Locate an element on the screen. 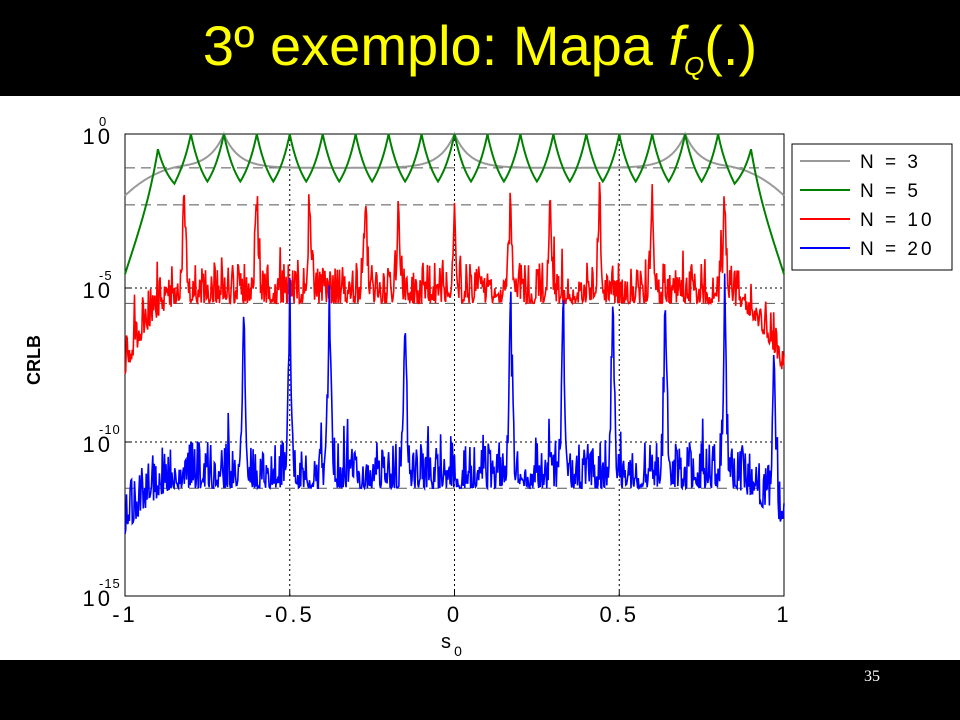 The image size is (960, 720). title-bar: 3º exemplo: Mapa fQ(.) is located at coordinates (480, 48).